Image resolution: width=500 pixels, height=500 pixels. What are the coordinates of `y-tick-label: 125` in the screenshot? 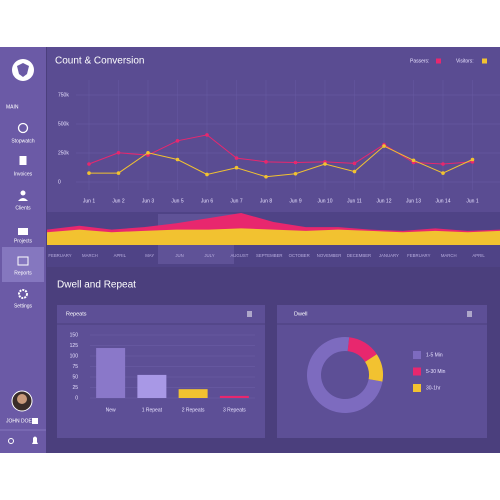 It's located at (74, 346).